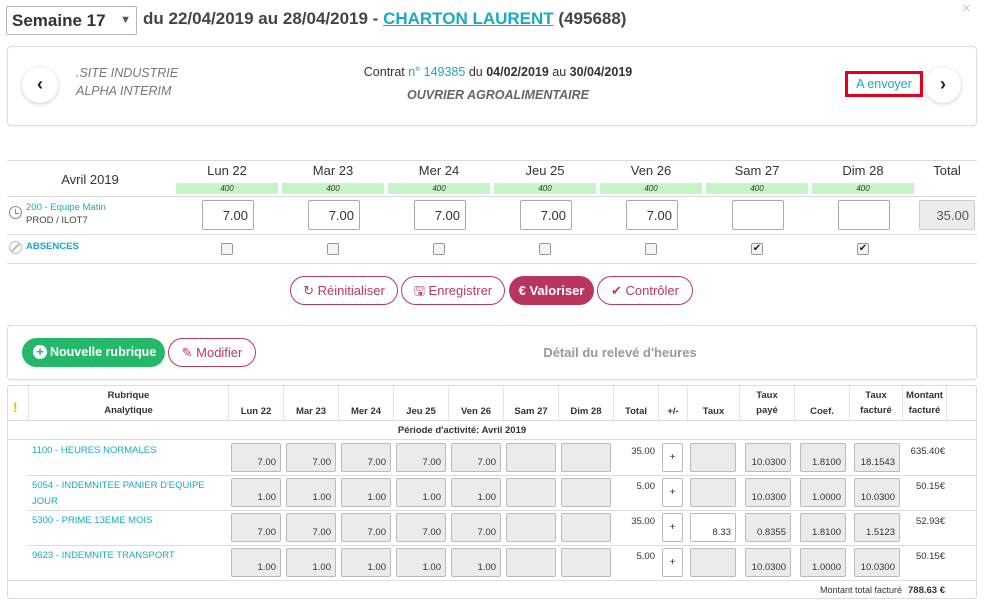 The height and width of the screenshot is (609, 985). I want to click on save-button: 🖫 Enregistrer, so click(453, 290).